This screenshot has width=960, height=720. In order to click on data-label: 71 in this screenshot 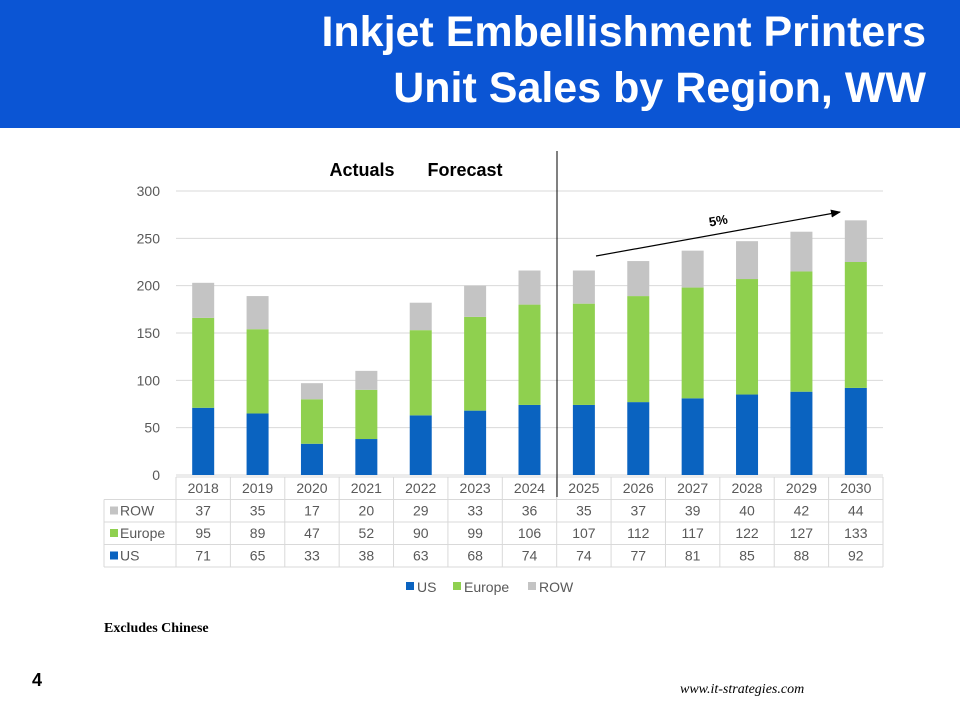, I will do `click(203, 556)`.